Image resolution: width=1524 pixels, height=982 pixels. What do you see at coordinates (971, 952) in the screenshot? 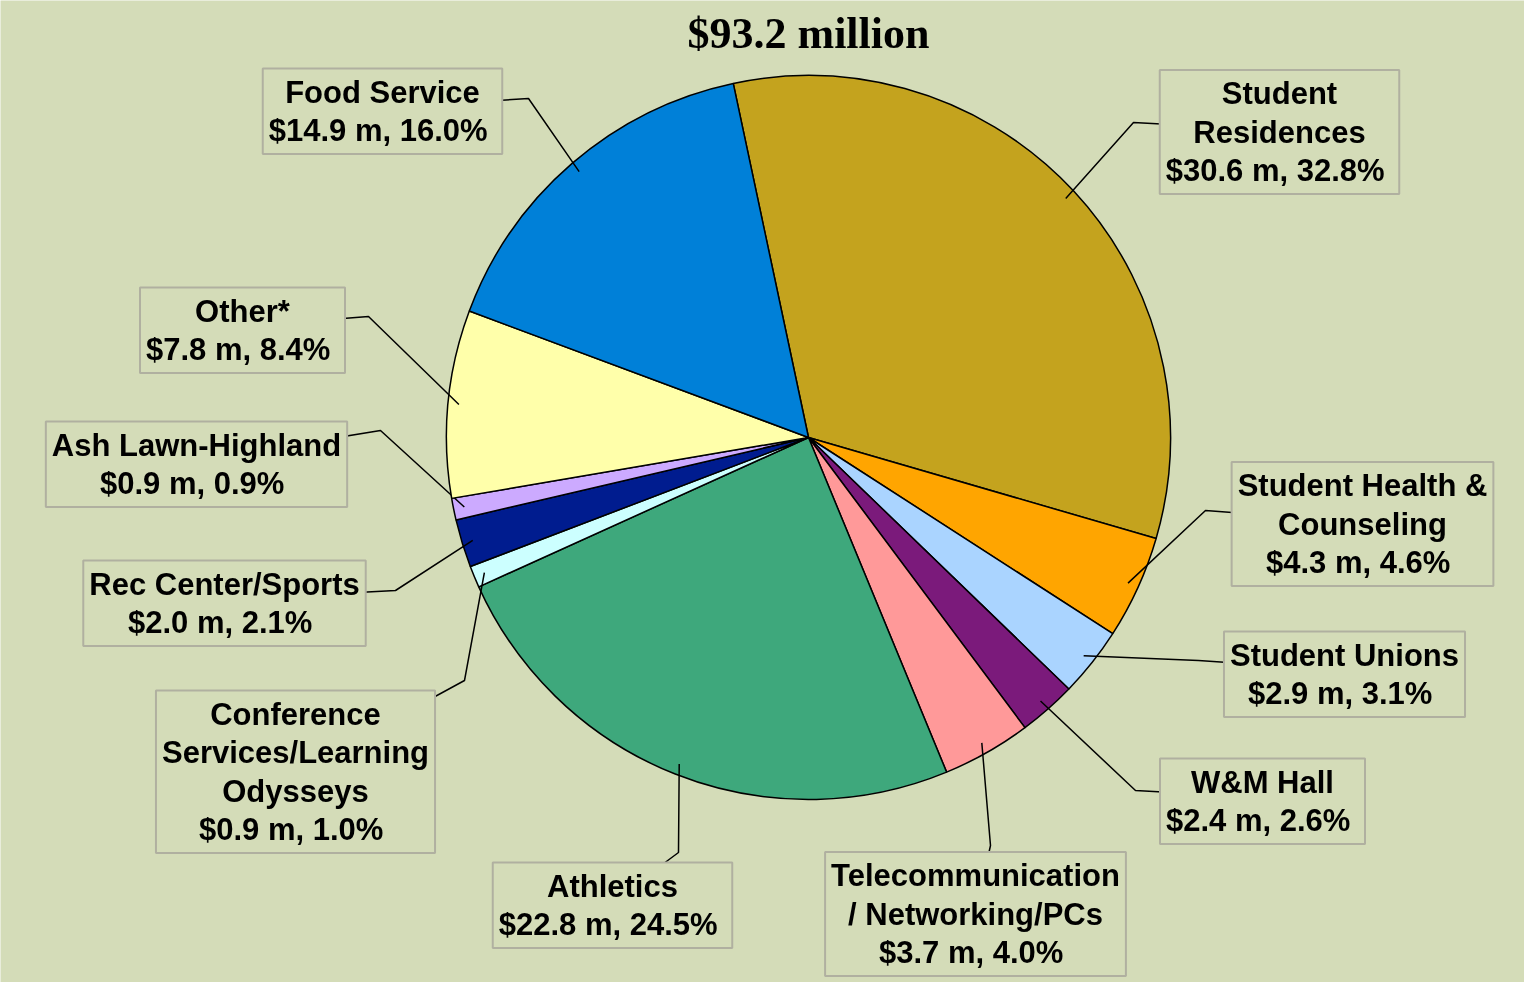
I see `data-label: $3.7 m, 4.0%` at bounding box center [971, 952].